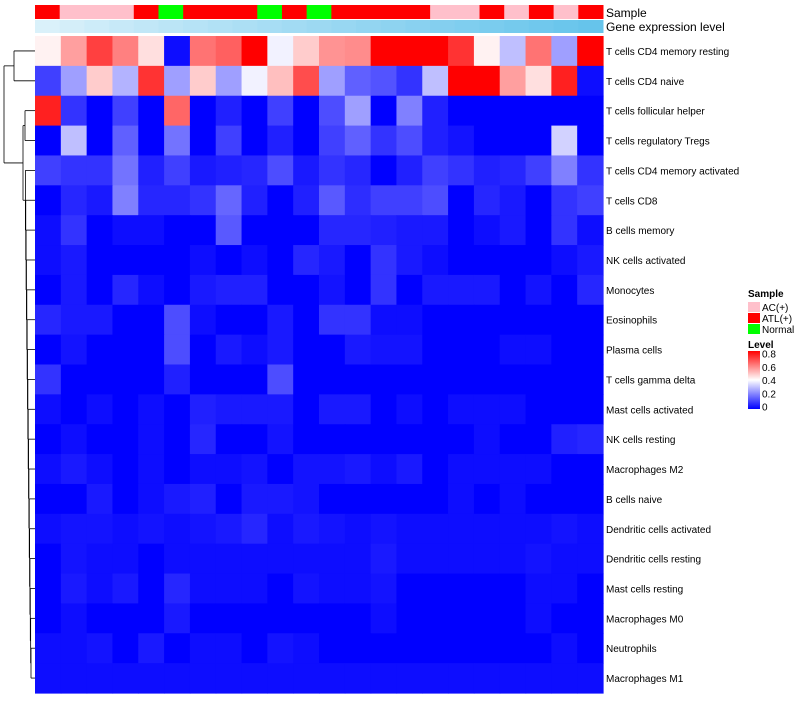 The image size is (800, 705). Describe the element at coordinates (171, 12) in the screenshot. I see `sample-annotation-cell` at that location.